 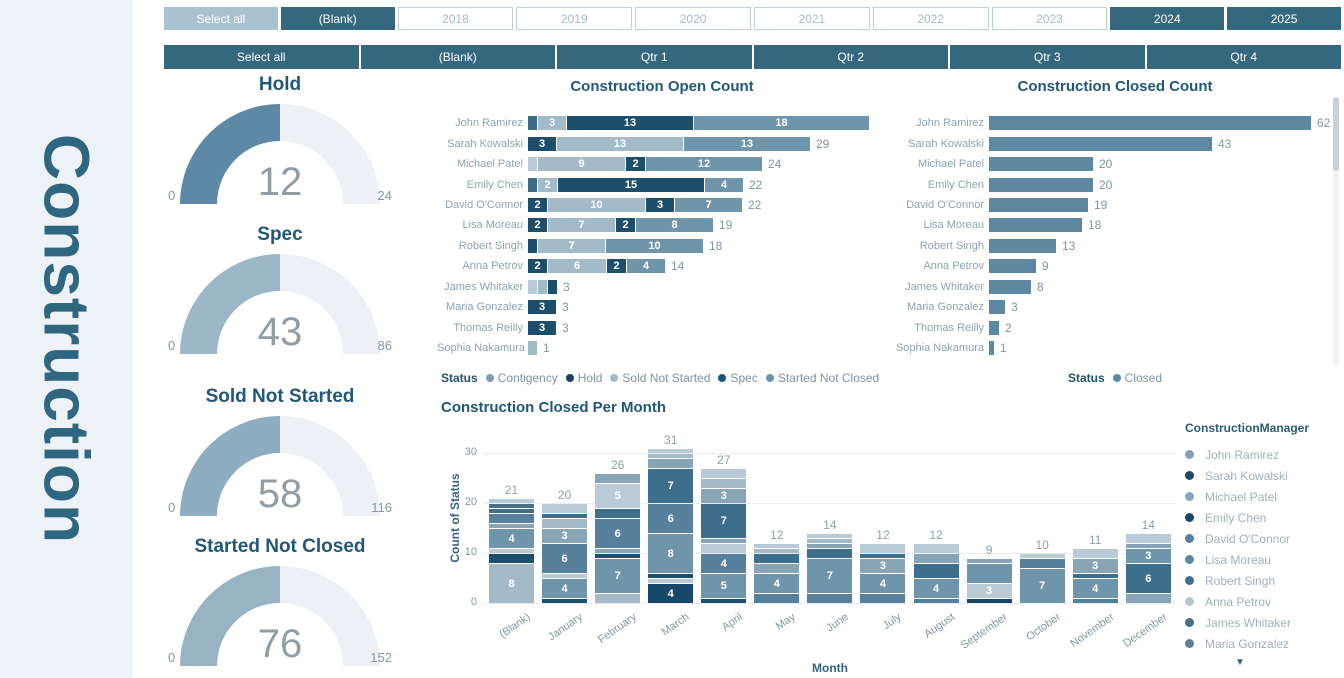 What do you see at coordinates (660, 378) in the screenshot?
I see `legend-item-status-sold-not-started: Sold Not Started` at bounding box center [660, 378].